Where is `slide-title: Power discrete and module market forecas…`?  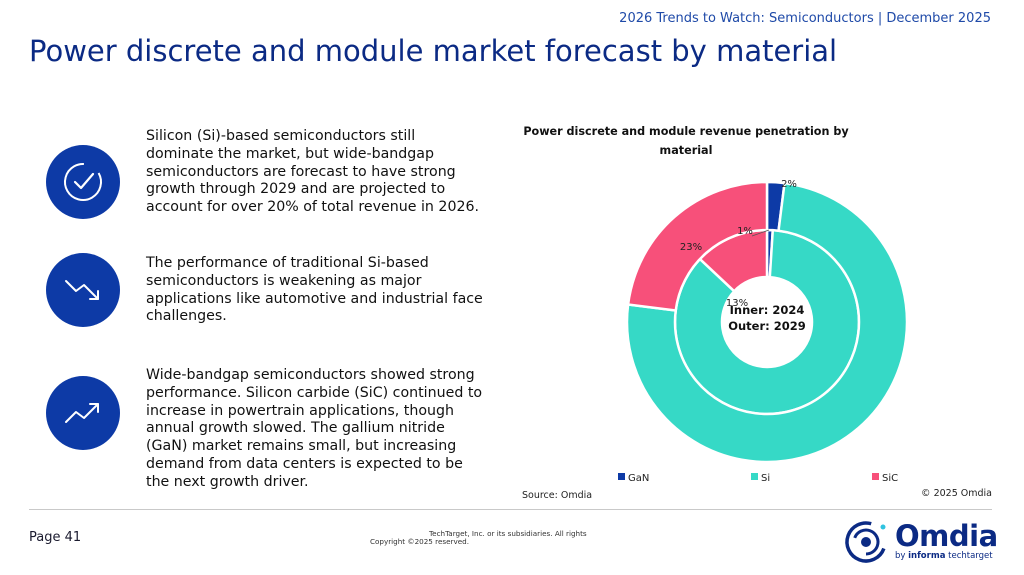 slide-title: Power discrete and module market forecas… is located at coordinates (433, 51).